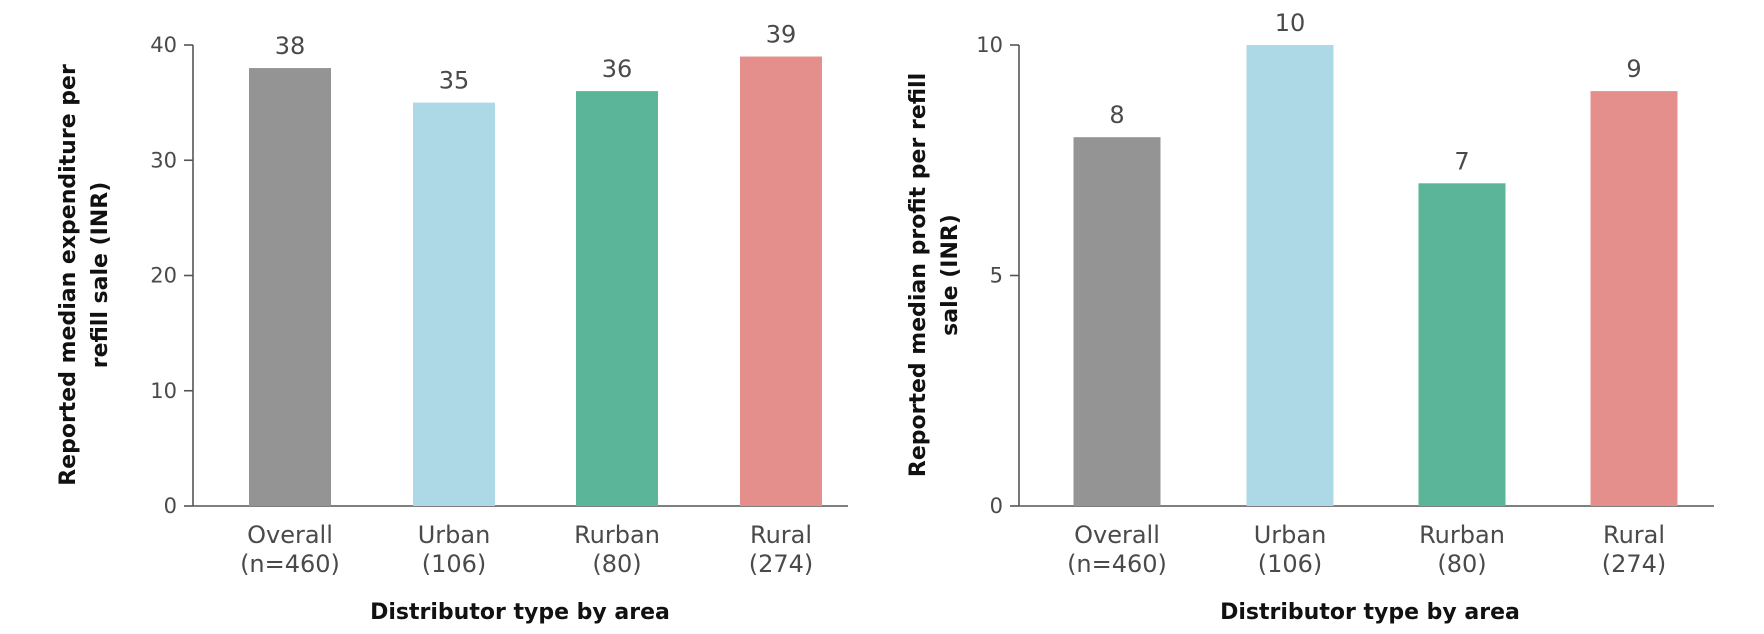 This screenshot has width=1764, height=634. I want to click on chart-1-y-tick-label: 30, so click(163, 160).